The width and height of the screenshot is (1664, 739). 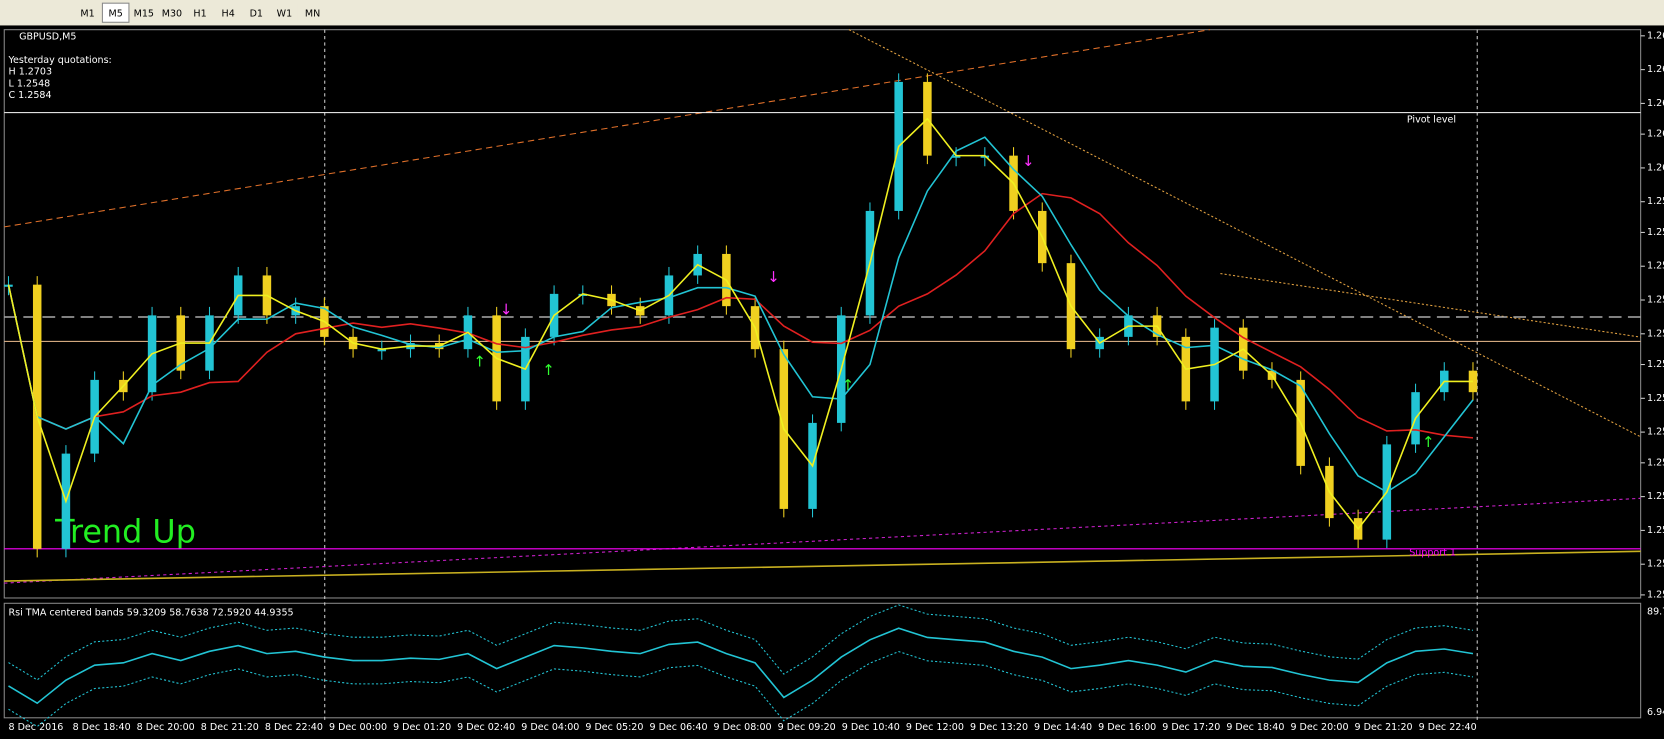 What do you see at coordinates (166, 727) in the screenshot?
I see `x-tick-label: 8 Dec 20:00` at bounding box center [166, 727].